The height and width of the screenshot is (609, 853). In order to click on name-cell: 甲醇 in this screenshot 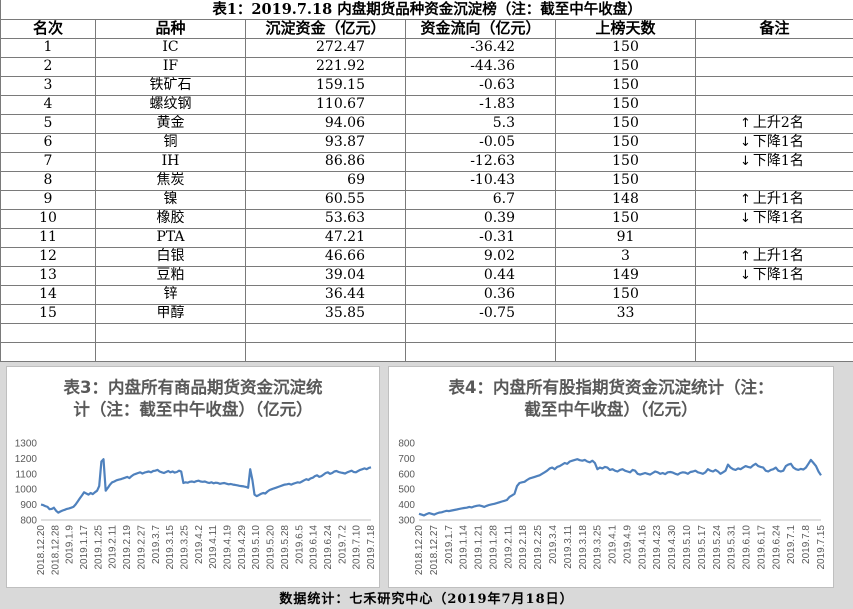, I will do `click(170, 313)`.